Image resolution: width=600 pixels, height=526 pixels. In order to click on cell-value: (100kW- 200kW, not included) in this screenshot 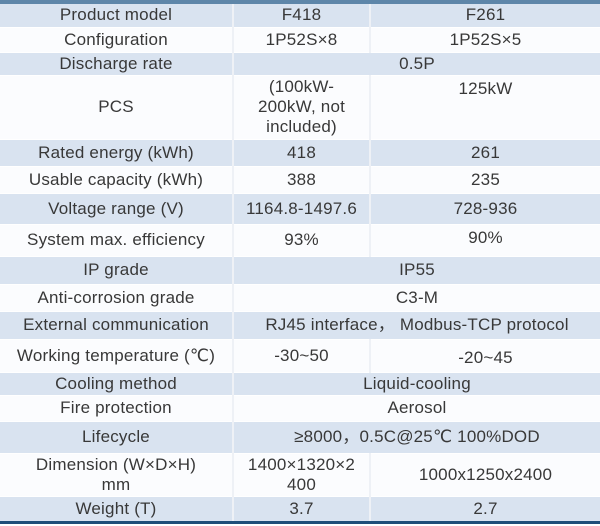, I will do `click(302, 107)`.